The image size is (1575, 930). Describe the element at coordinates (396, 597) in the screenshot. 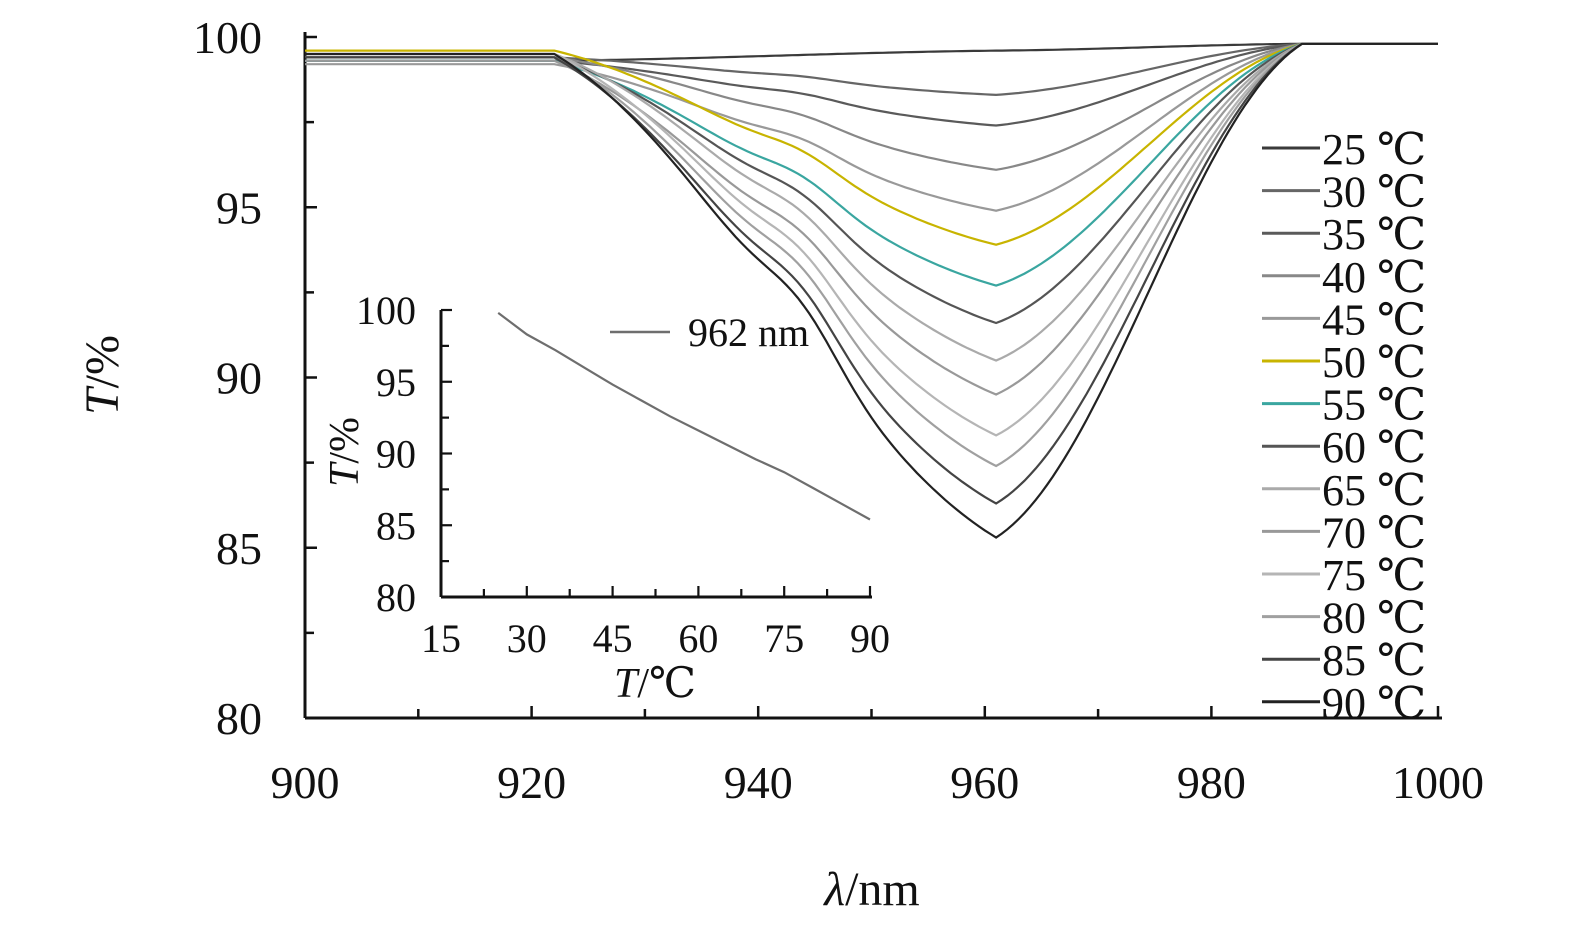

I see `inset-y-tick-label: 80` at that location.